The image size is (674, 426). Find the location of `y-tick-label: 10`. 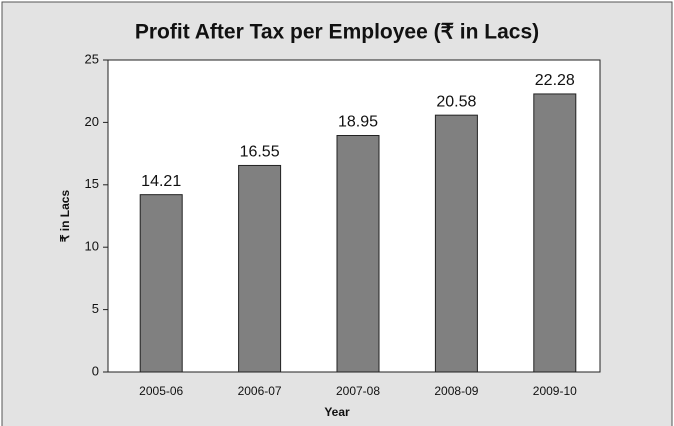

y-tick-label: 10 is located at coordinates (92, 246).